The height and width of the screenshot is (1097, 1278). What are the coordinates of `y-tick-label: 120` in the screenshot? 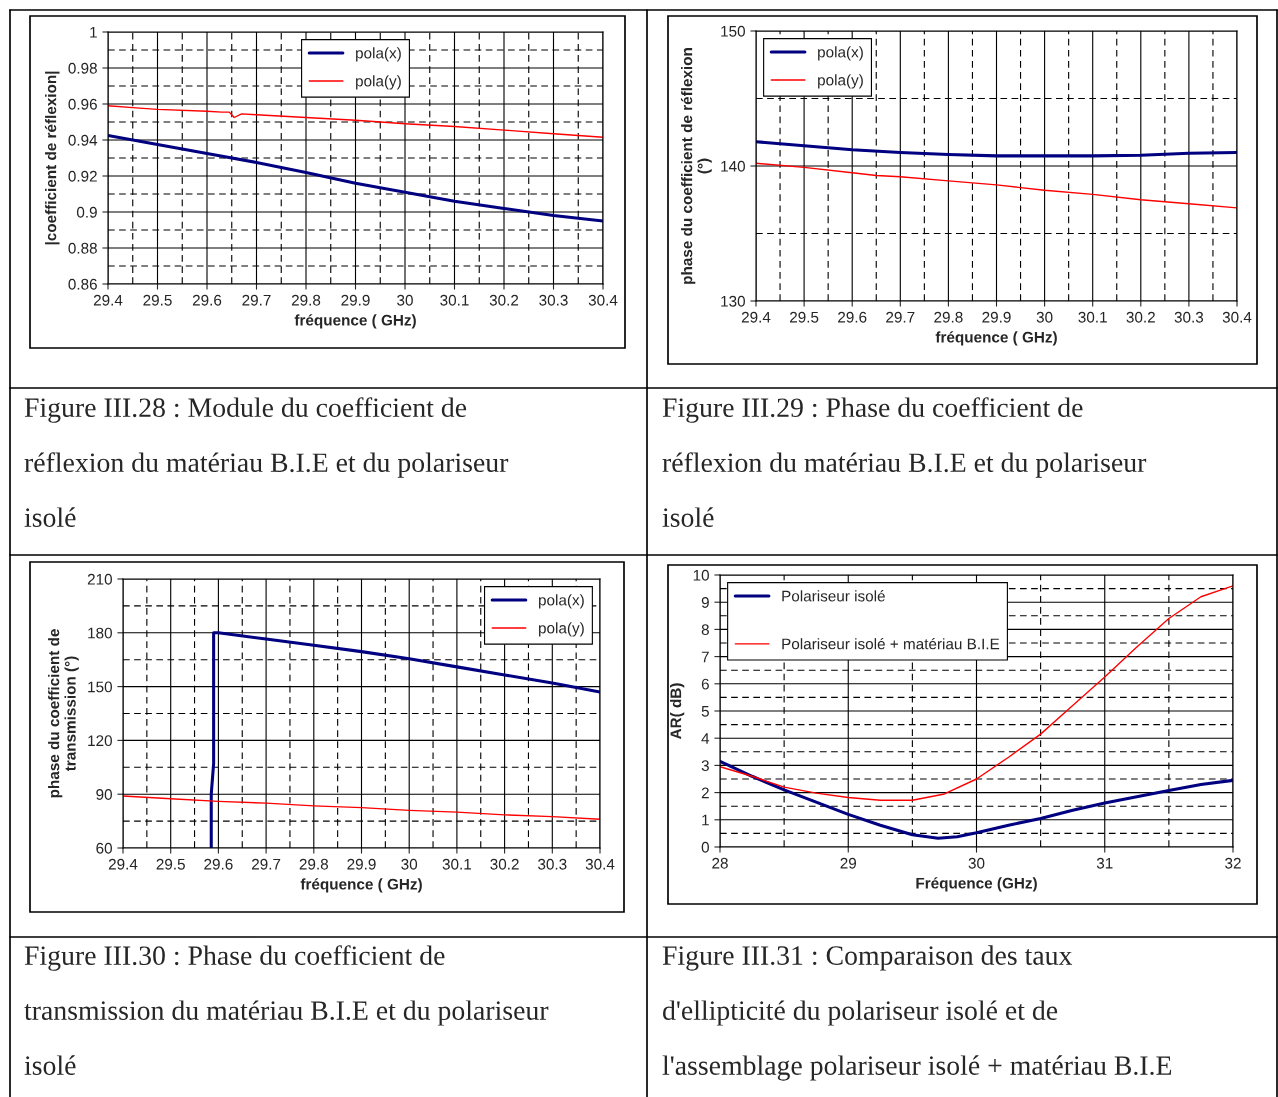 It's located at (100, 741).